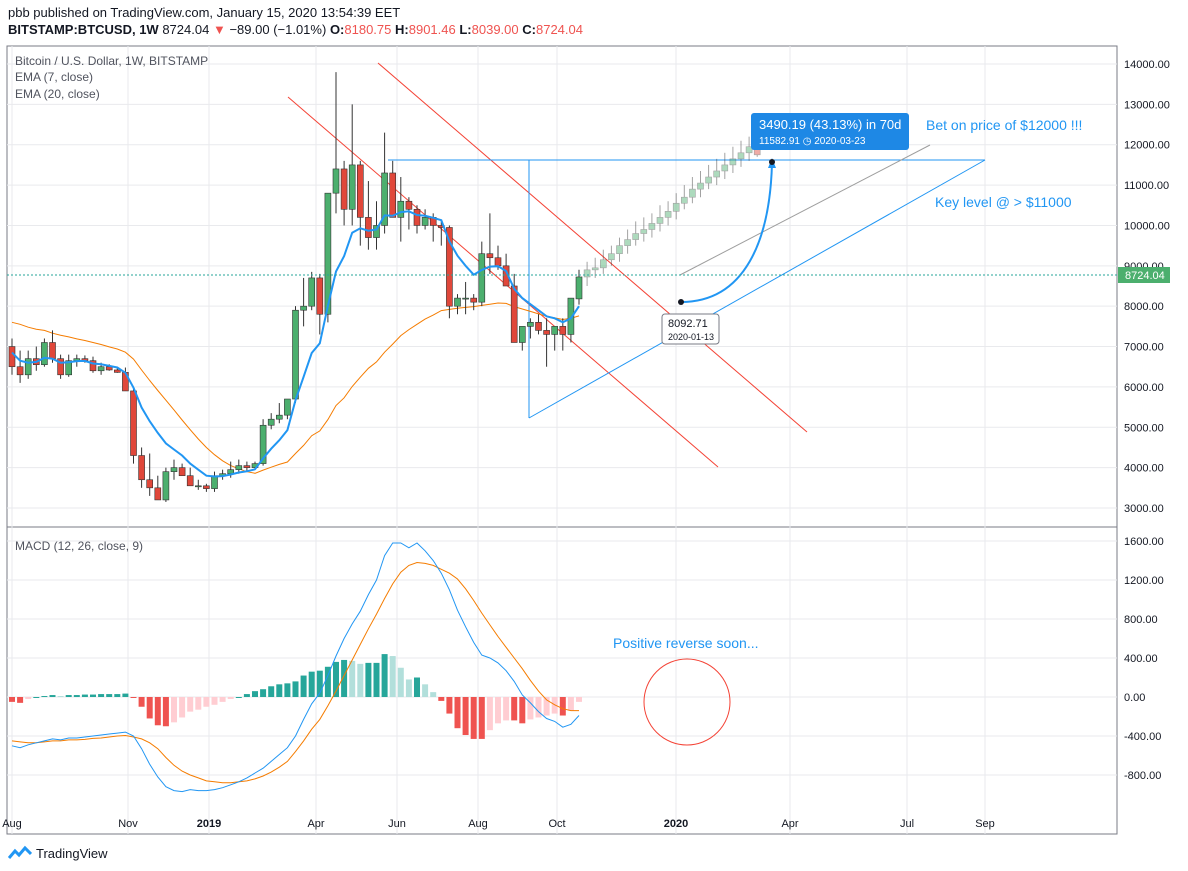 The height and width of the screenshot is (871, 1188). I want to click on price-tick-label: 13000.00, so click(1147, 105).